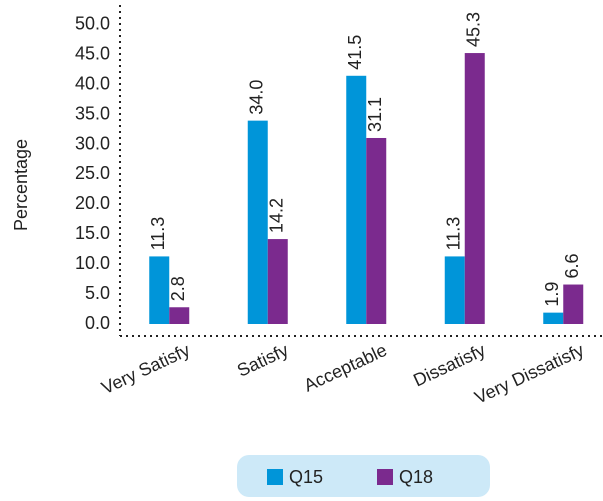 The image size is (603, 501). What do you see at coordinates (92, 173) in the screenshot?
I see `y-tick-label: 25.0` at bounding box center [92, 173].